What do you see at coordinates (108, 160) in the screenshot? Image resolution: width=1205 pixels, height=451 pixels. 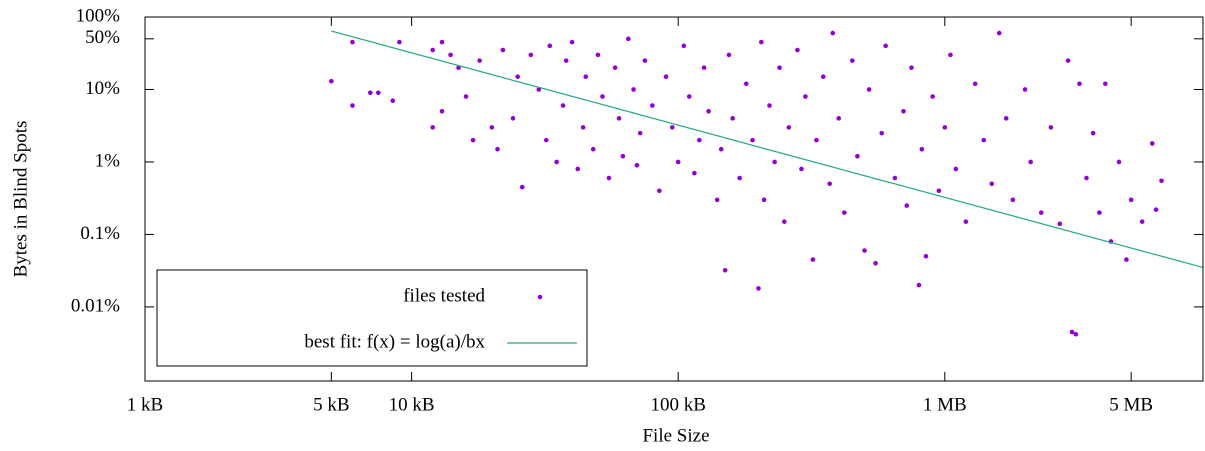 I see `y-tick-label: 1%` at bounding box center [108, 160].